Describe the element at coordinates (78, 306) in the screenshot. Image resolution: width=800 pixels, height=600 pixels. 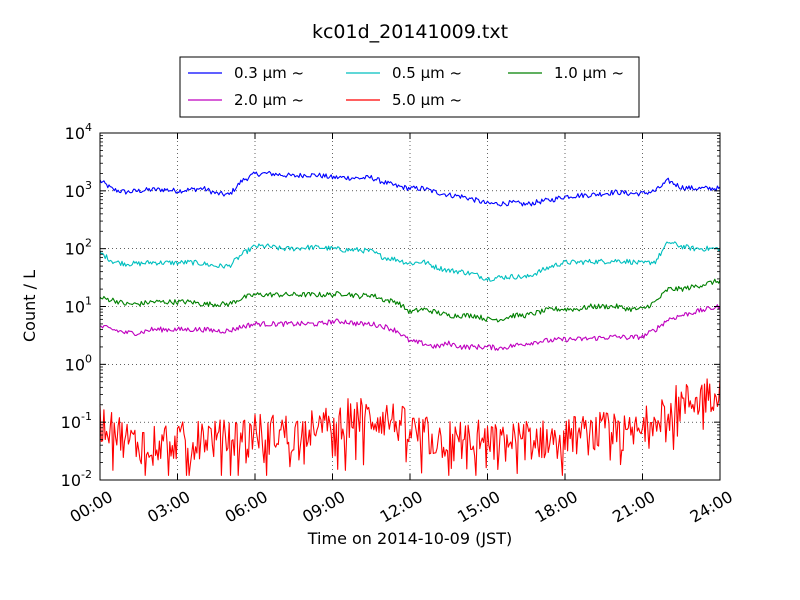
I see `y-tick-label: 10¹` at that location.